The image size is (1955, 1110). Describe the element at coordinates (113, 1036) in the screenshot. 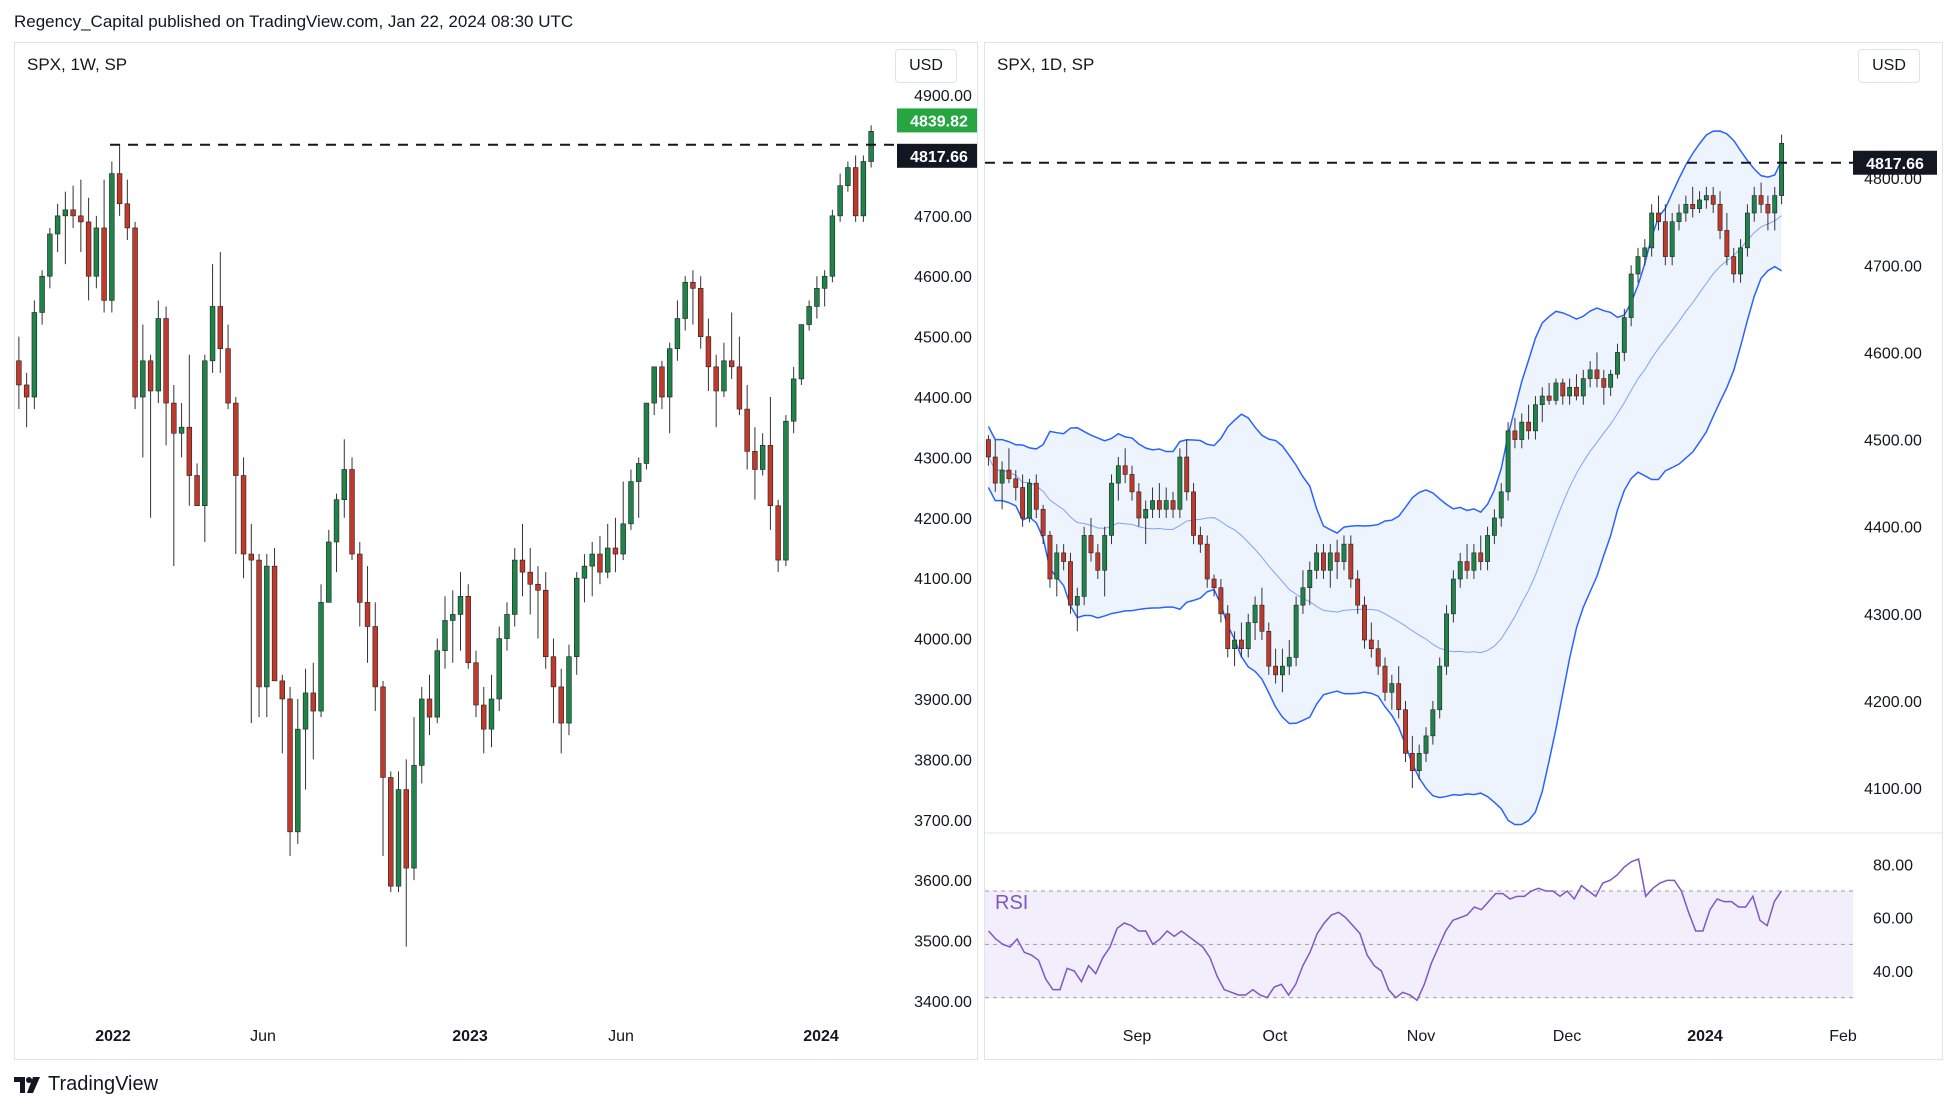

I see `weekly-x-tick-label: 2022` at that location.